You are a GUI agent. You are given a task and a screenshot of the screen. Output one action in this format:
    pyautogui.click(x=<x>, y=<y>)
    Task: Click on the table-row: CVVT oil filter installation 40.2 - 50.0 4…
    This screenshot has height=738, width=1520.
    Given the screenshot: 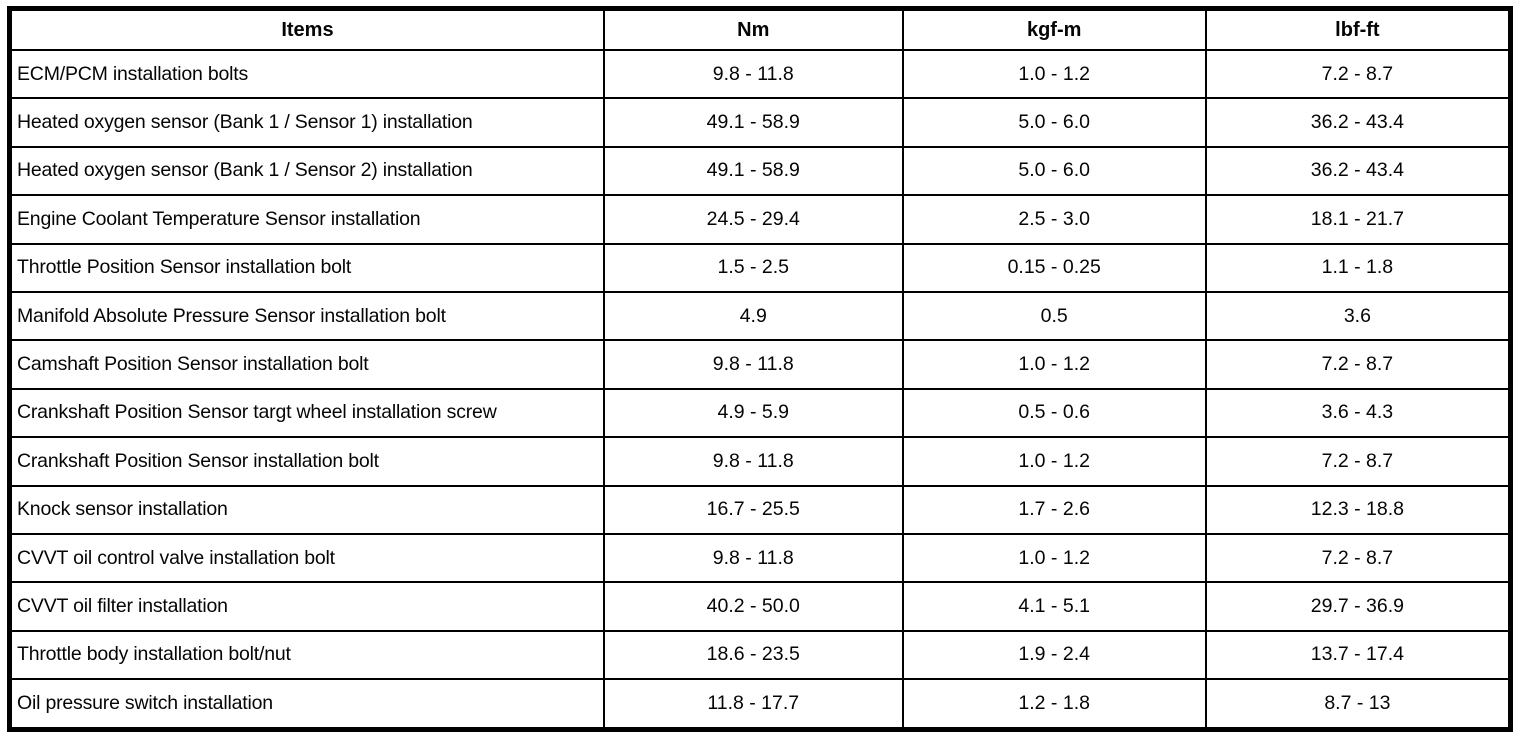 What is the action you would take?
    pyautogui.click(x=760, y=606)
    